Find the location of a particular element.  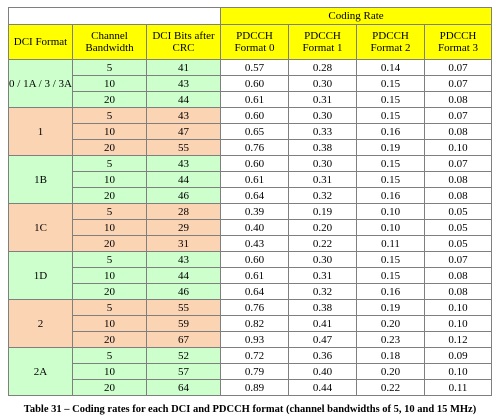

pdcch-format-1-cell: 0.38 is located at coordinates (323, 307).